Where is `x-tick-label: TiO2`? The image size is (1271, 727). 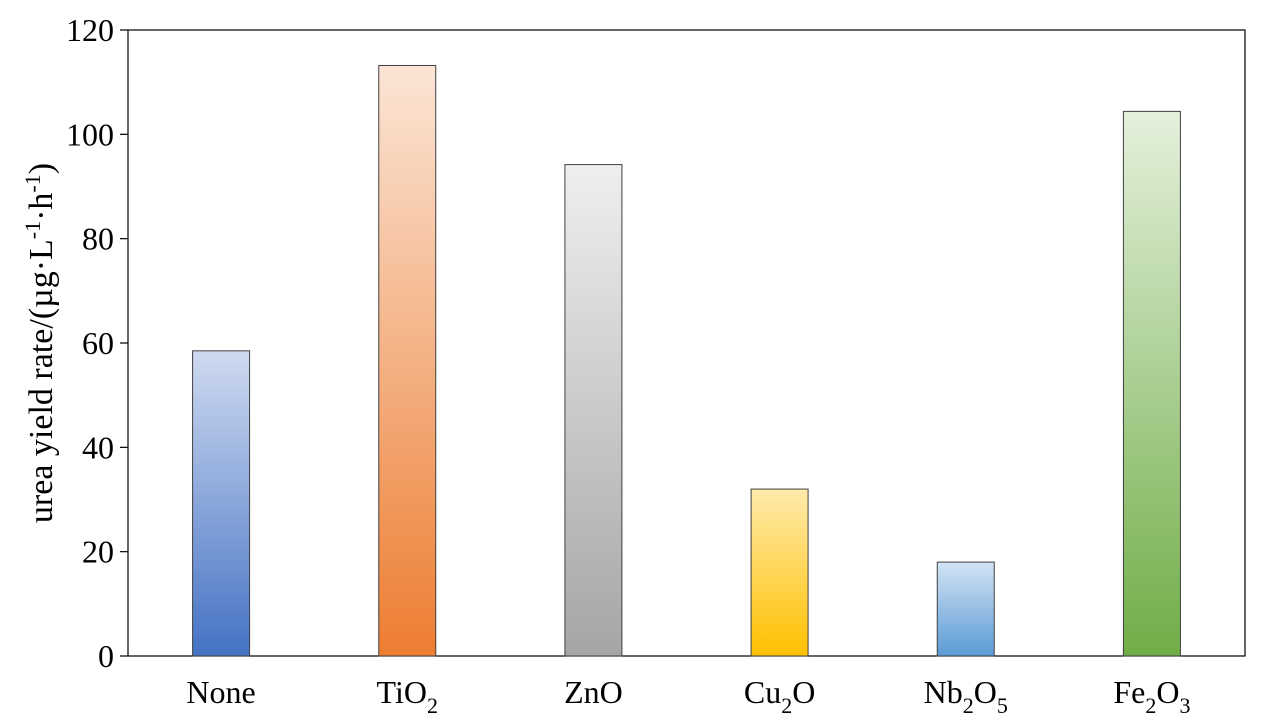 x-tick-label: TiO2 is located at coordinates (407, 696).